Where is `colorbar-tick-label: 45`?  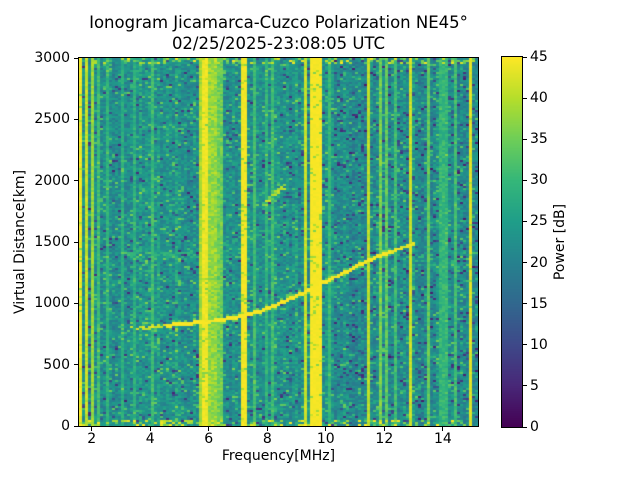 colorbar-tick-label: 45 is located at coordinates (539, 57).